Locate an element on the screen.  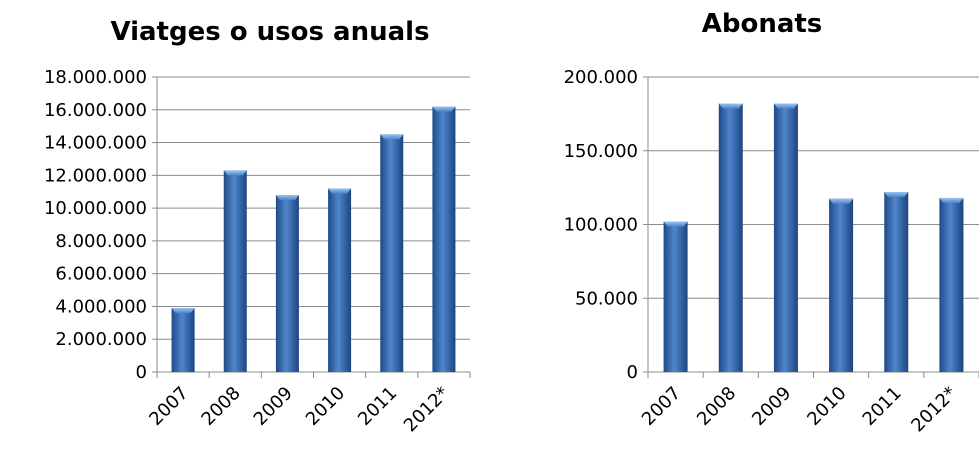
y-tick-label: 10.000.000 is located at coordinates (95, 208).